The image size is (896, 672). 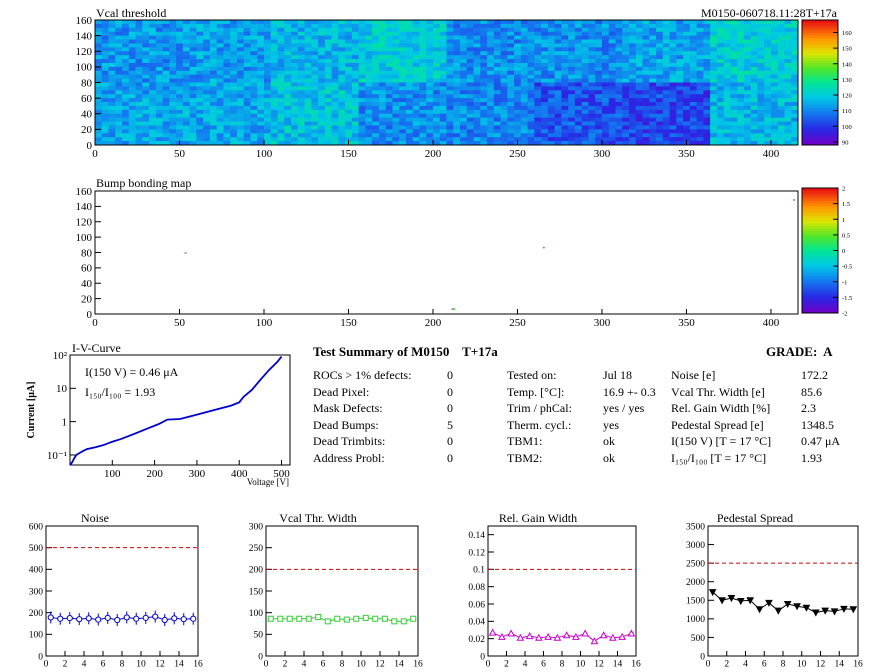 What do you see at coordinates (87, 269) in the screenshot?
I see `y-tick-label: 60` at bounding box center [87, 269].